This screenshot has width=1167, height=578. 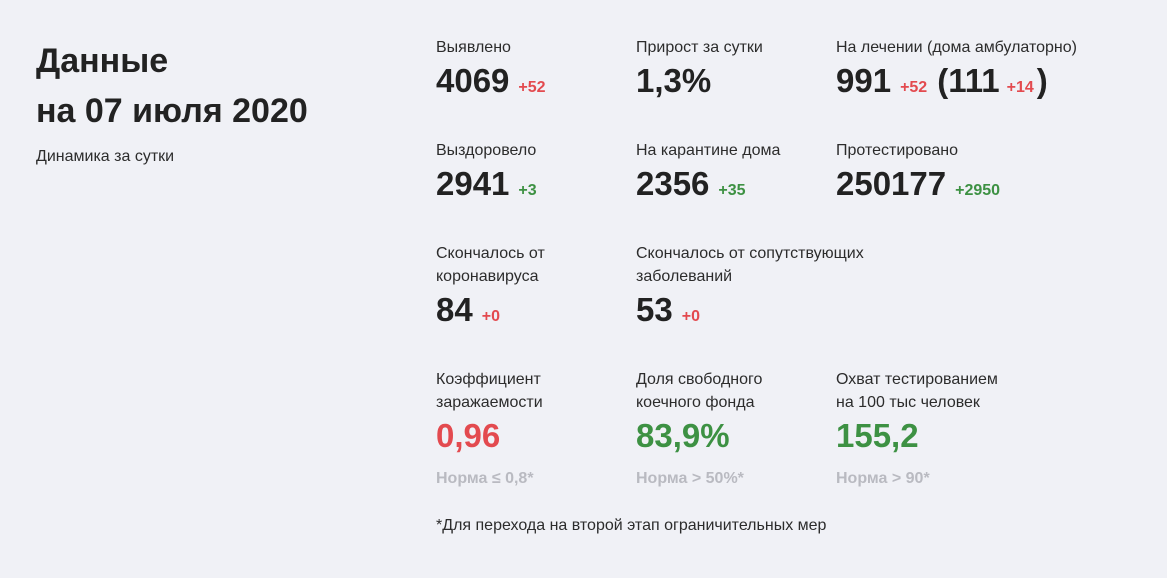 What do you see at coordinates (488, 379) in the screenshot?
I see `label-line-1: Коэффициент` at bounding box center [488, 379].